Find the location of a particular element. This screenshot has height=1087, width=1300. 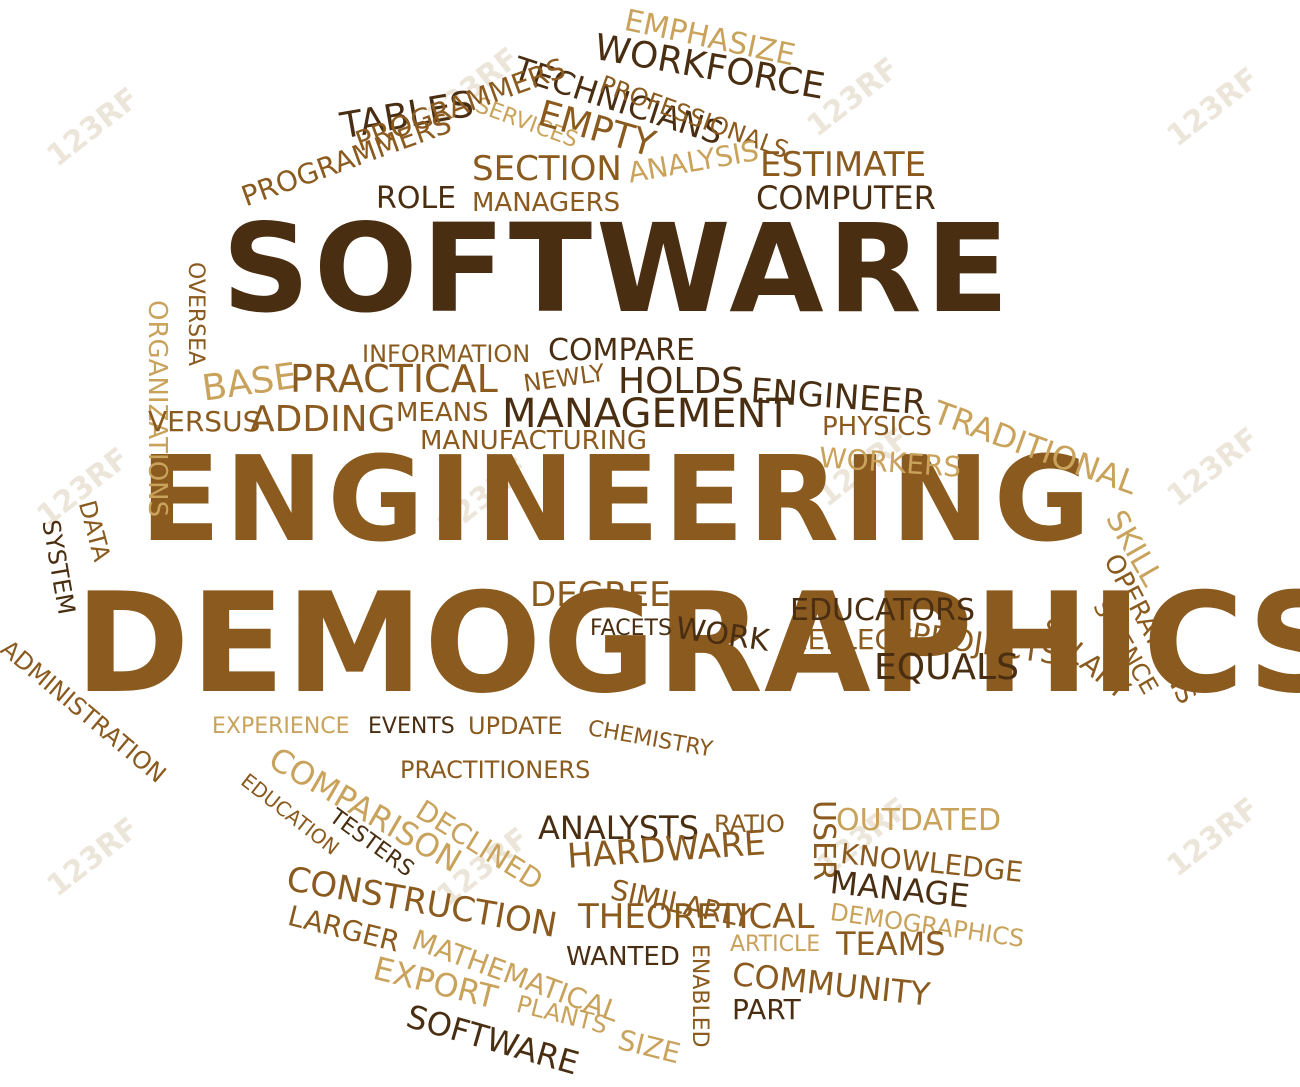

word-article: ARTICLE is located at coordinates (775, 944).